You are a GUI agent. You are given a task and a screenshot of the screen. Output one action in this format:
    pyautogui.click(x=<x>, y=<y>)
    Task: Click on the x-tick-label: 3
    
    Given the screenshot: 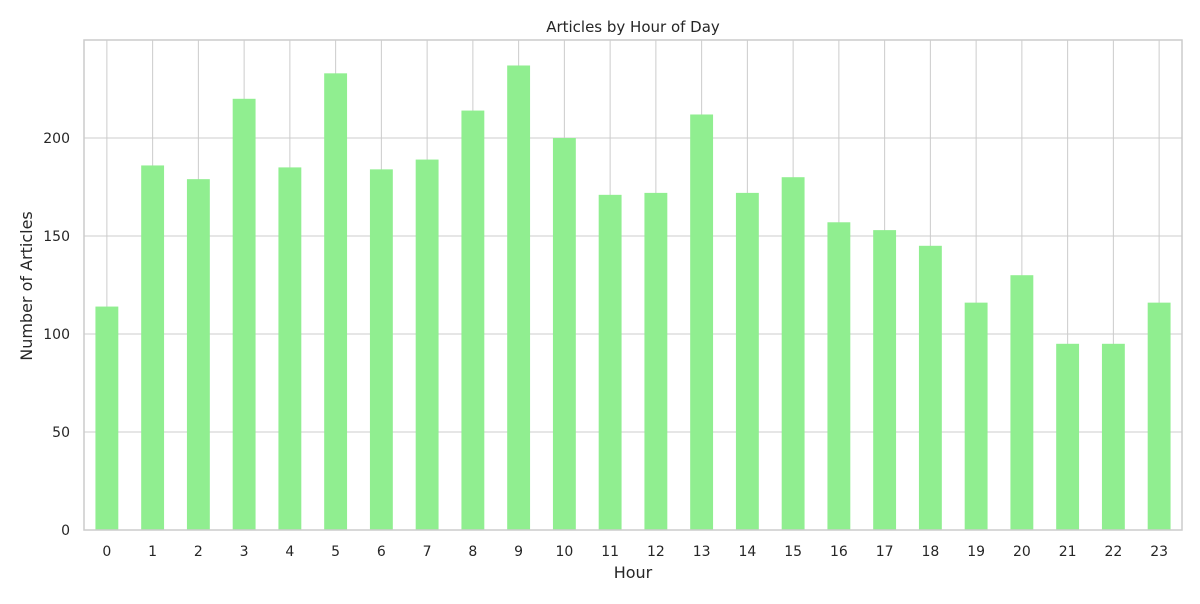 What is the action you would take?
    pyautogui.click(x=244, y=552)
    